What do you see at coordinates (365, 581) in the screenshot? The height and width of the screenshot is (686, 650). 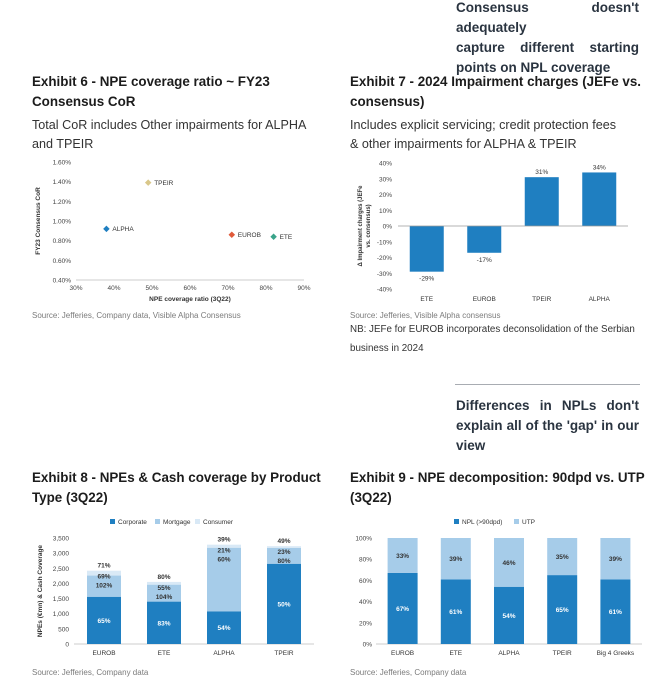 I see `y-tick-label: 60%` at bounding box center [365, 581].